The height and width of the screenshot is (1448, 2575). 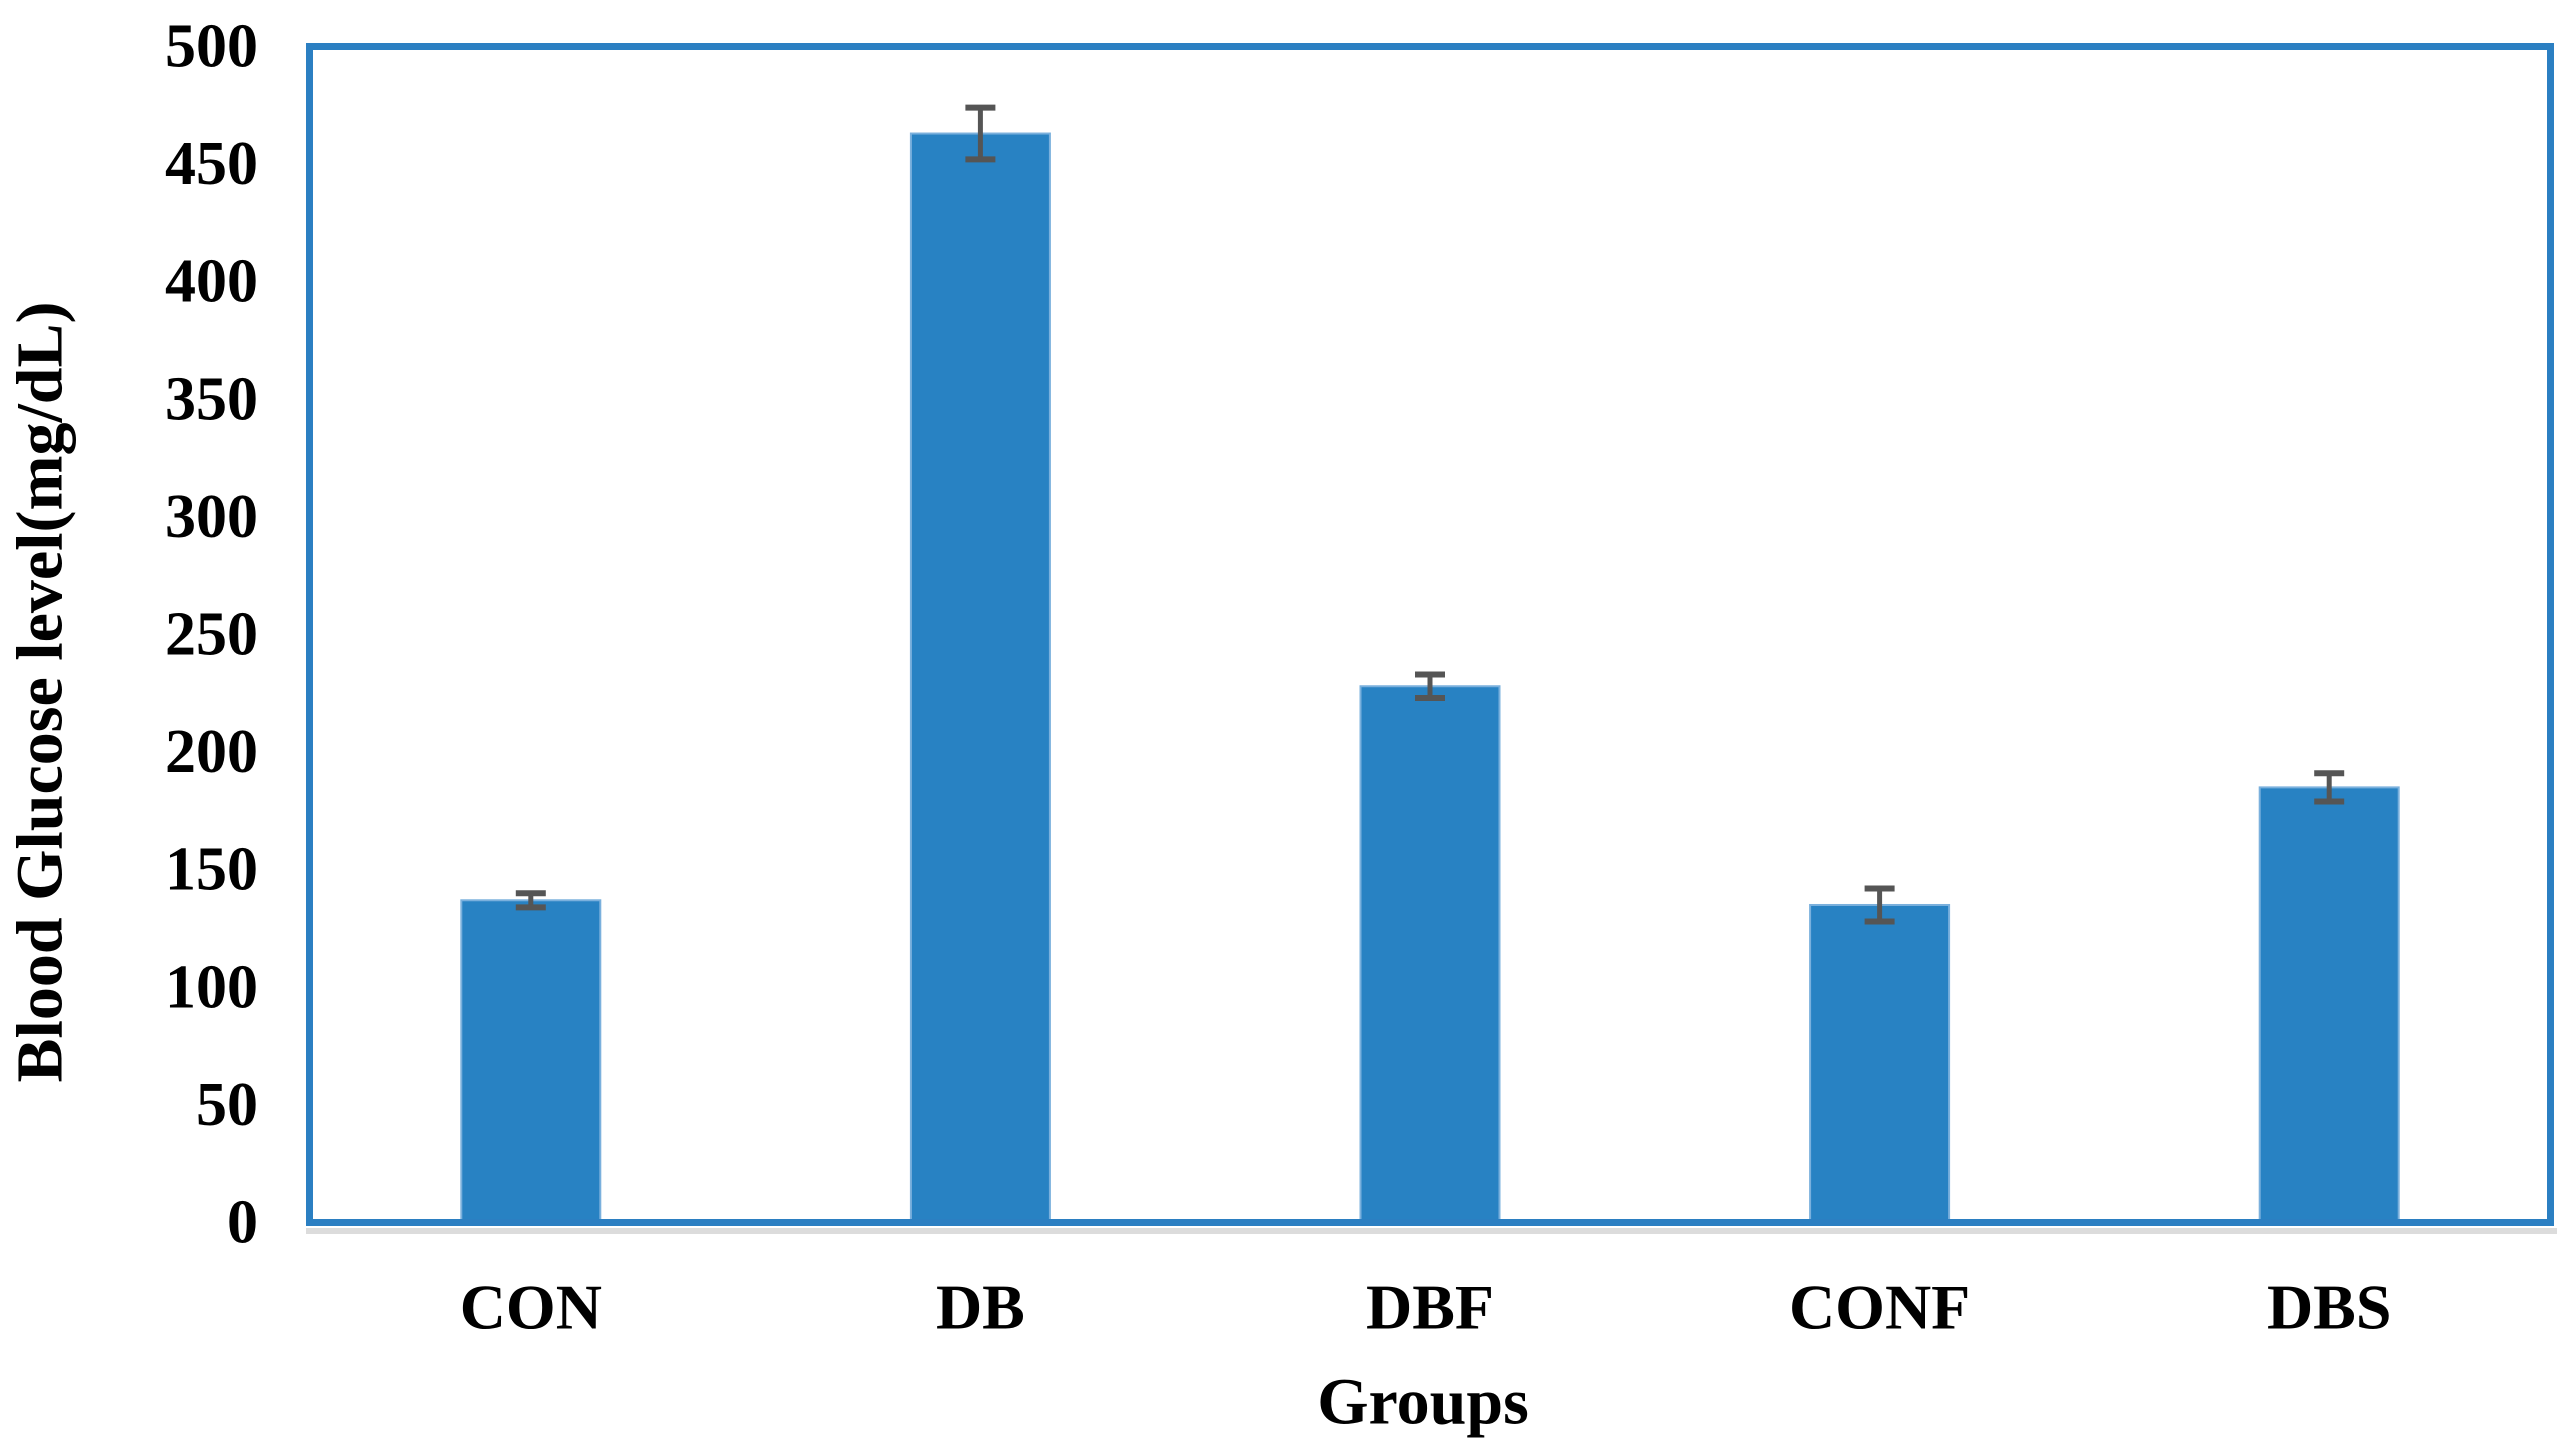 I want to click on y-axis-title: Blood Glucose level(mg/dL), so click(x=40, y=692).